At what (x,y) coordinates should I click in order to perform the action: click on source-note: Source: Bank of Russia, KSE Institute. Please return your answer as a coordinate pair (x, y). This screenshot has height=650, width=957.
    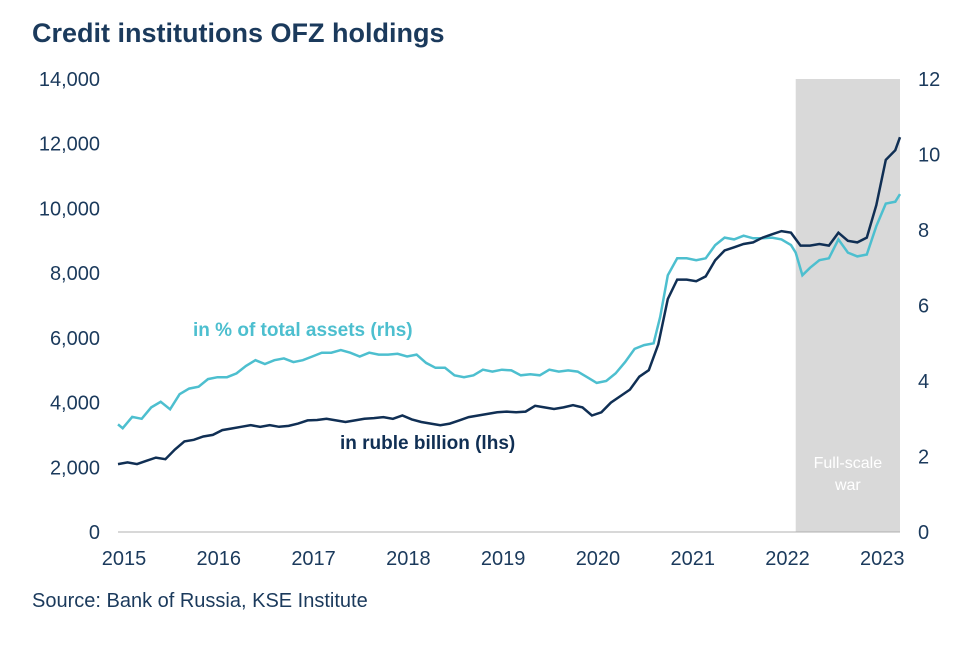
    Looking at the image, I should click on (200, 601).